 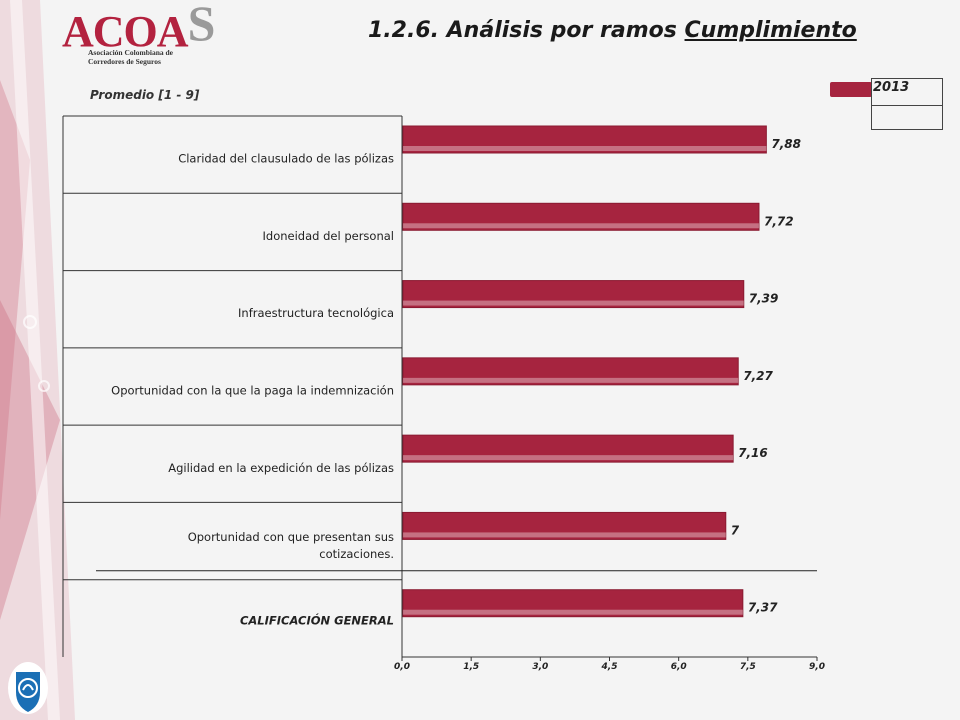 I want to click on data-label: 7,72, so click(x=779, y=221).